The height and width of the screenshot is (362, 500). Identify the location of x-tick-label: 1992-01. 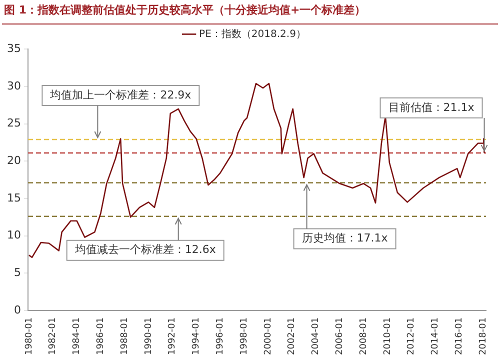
(173, 336).